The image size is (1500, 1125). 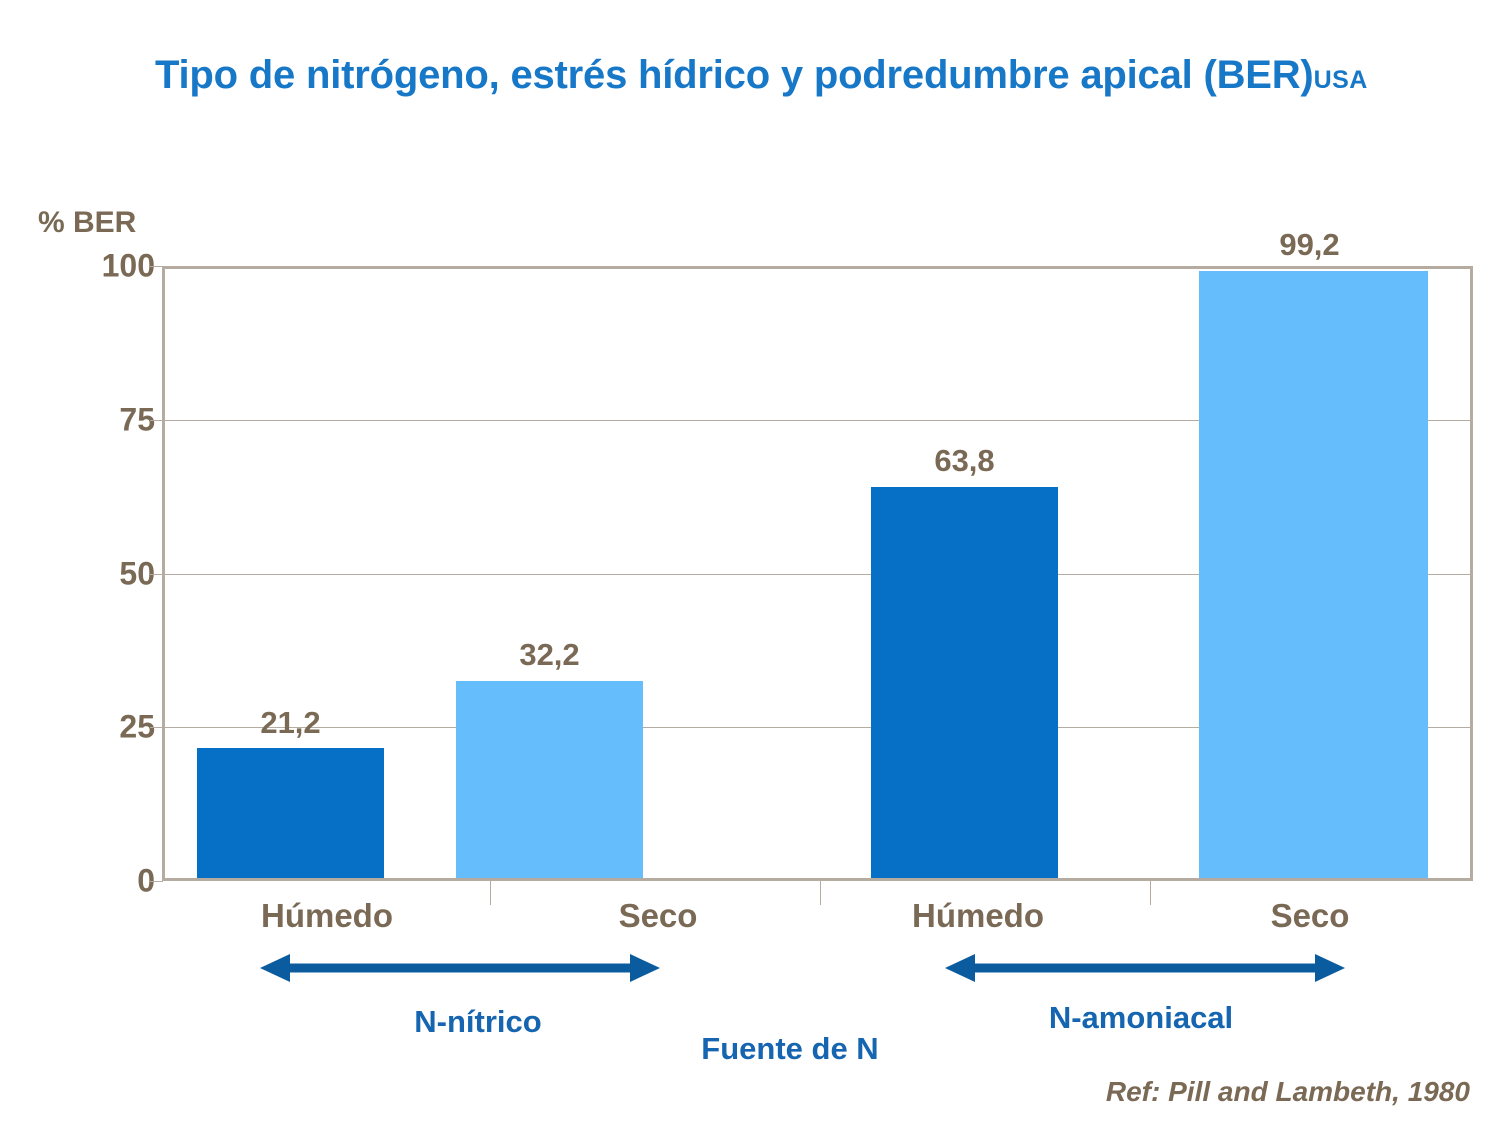 What do you see at coordinates (549, 654) in the screenshot?
I see `bar-value-seco-nitrico: 32,2` at bounding box center [549, 654].